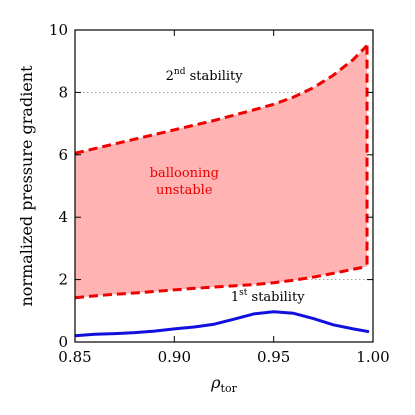  Describe the element at coordinates (184, 190) in the screenshot. I see `ballooning-unstable-label-line2: unstable` at that location.